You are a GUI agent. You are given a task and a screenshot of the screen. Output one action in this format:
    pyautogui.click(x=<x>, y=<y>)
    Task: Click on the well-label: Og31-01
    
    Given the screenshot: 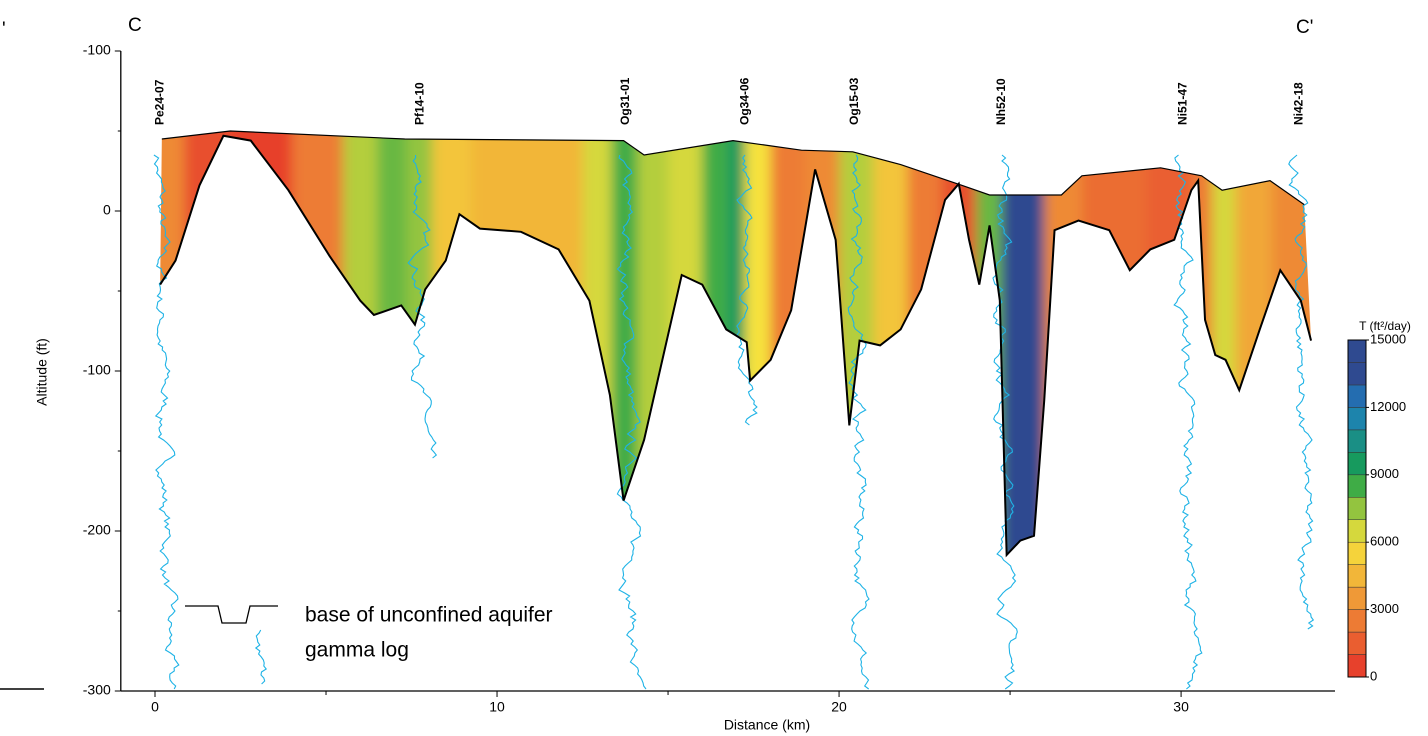 What is the action you would take?
    pyautogui.click(x=625, y=101)
    